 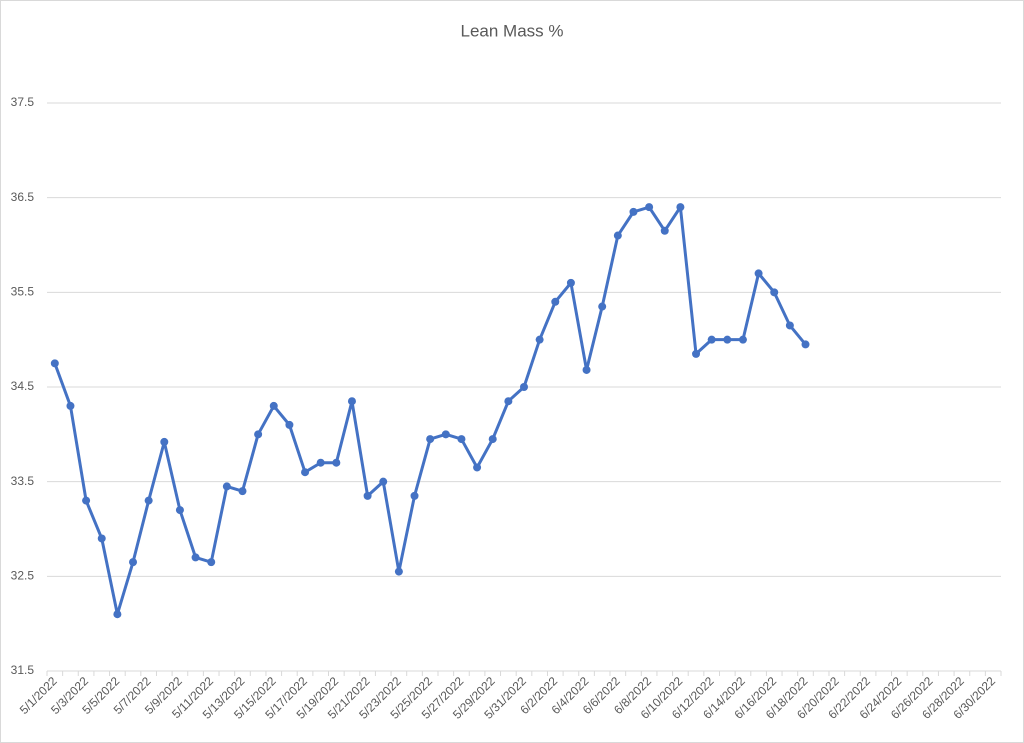 What do you see at coordinates (23, 292) in the screenshot?
I see `y-tick-label: 35.5` at bounding box center [23, 292].